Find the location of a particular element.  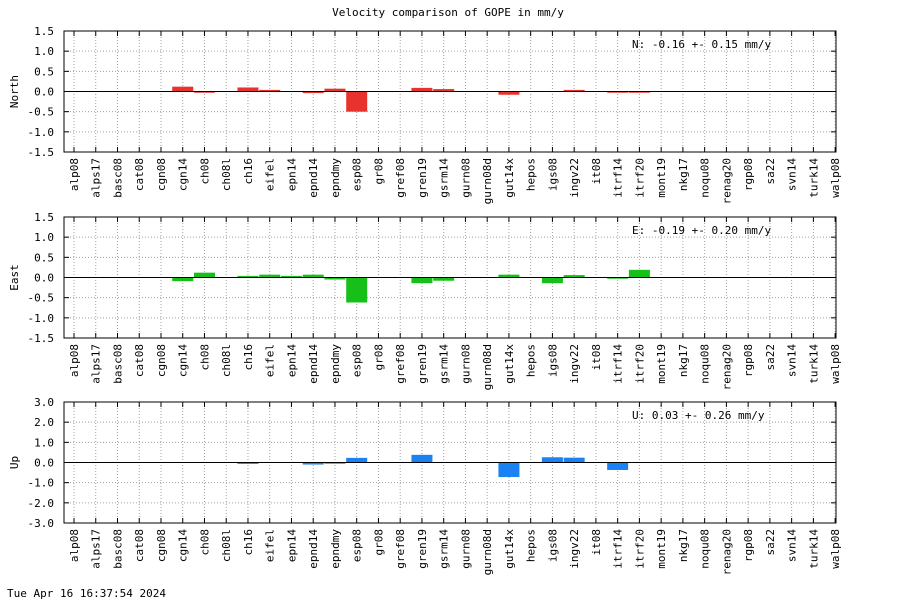

bar-north-ch08 is located at coordinates (204, 92).